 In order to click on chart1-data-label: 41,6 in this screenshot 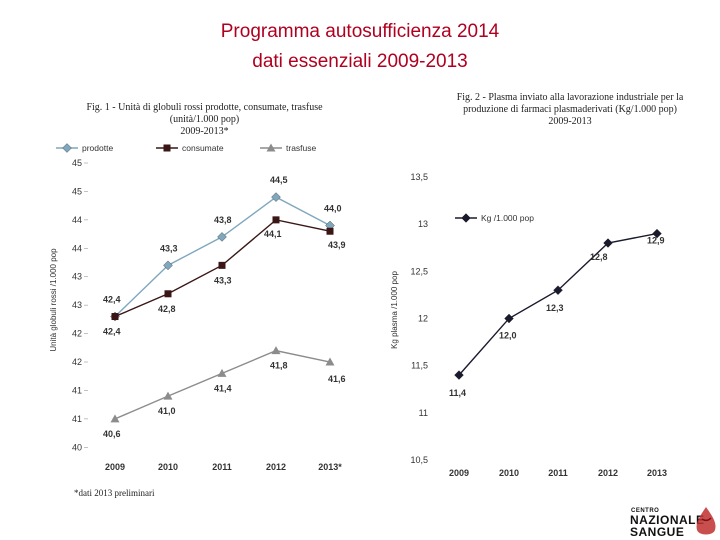, I will do `click(337, 379)`.